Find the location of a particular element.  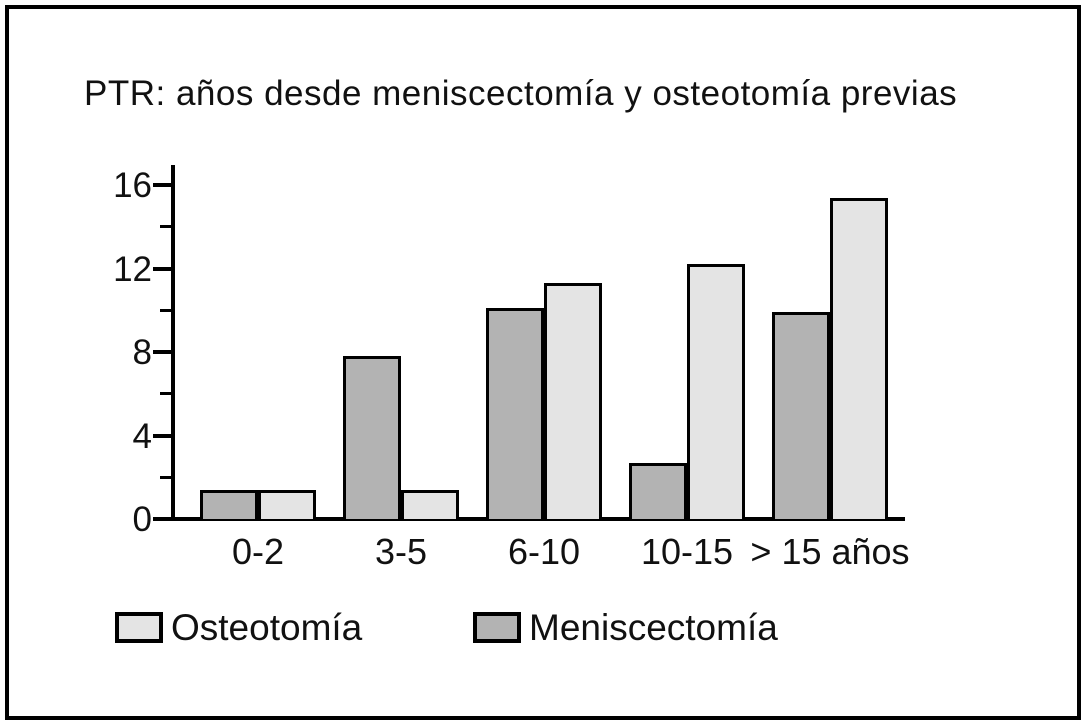

y-tick-label: 12 is located at coordinates (132, 269).